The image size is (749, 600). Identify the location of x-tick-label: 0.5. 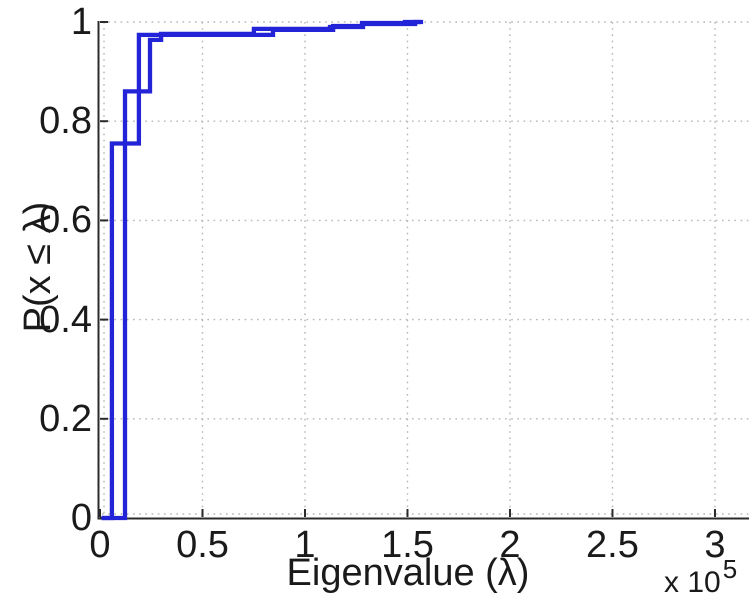
(202, 545).